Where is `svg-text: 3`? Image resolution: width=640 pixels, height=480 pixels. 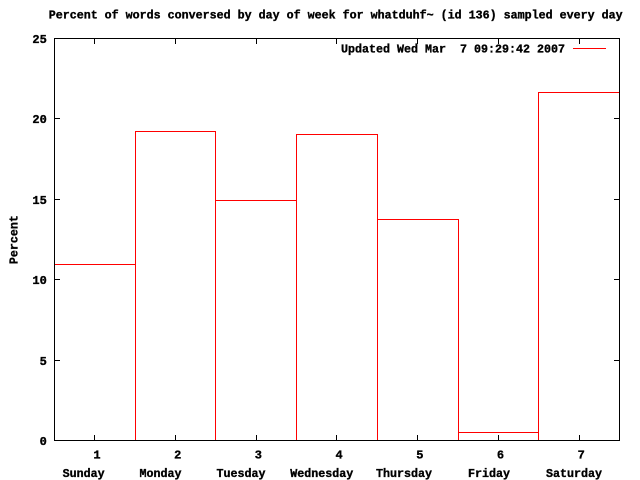 svg-text: 3 is located at coordinates (258, 456).